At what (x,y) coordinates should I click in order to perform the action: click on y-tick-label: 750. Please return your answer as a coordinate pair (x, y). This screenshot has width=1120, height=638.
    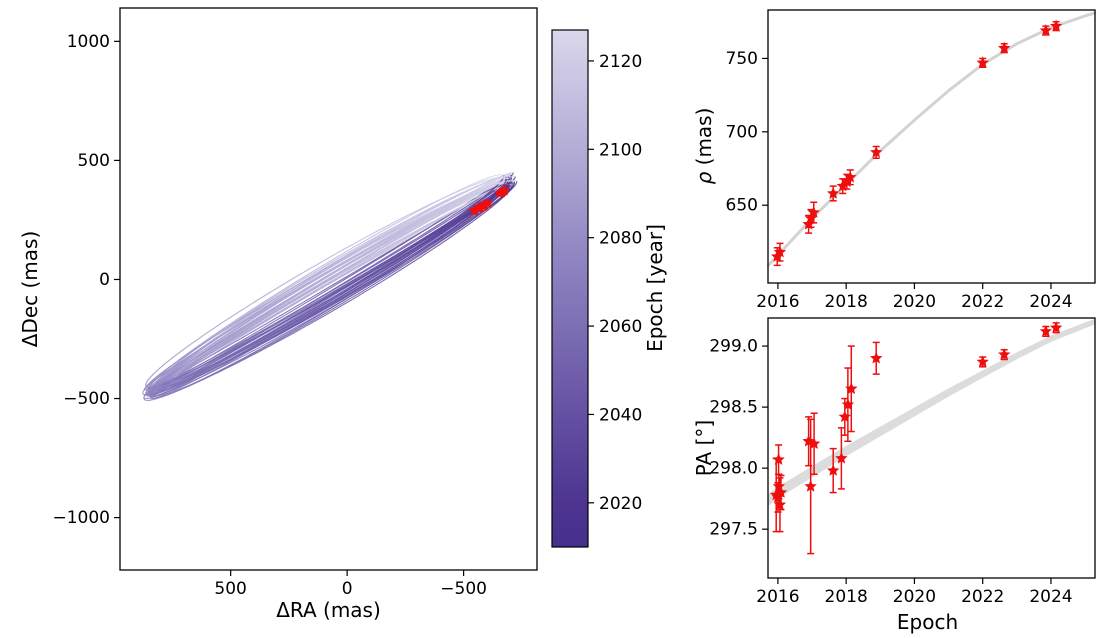
    Looking at the image, I should click on (742, 59).